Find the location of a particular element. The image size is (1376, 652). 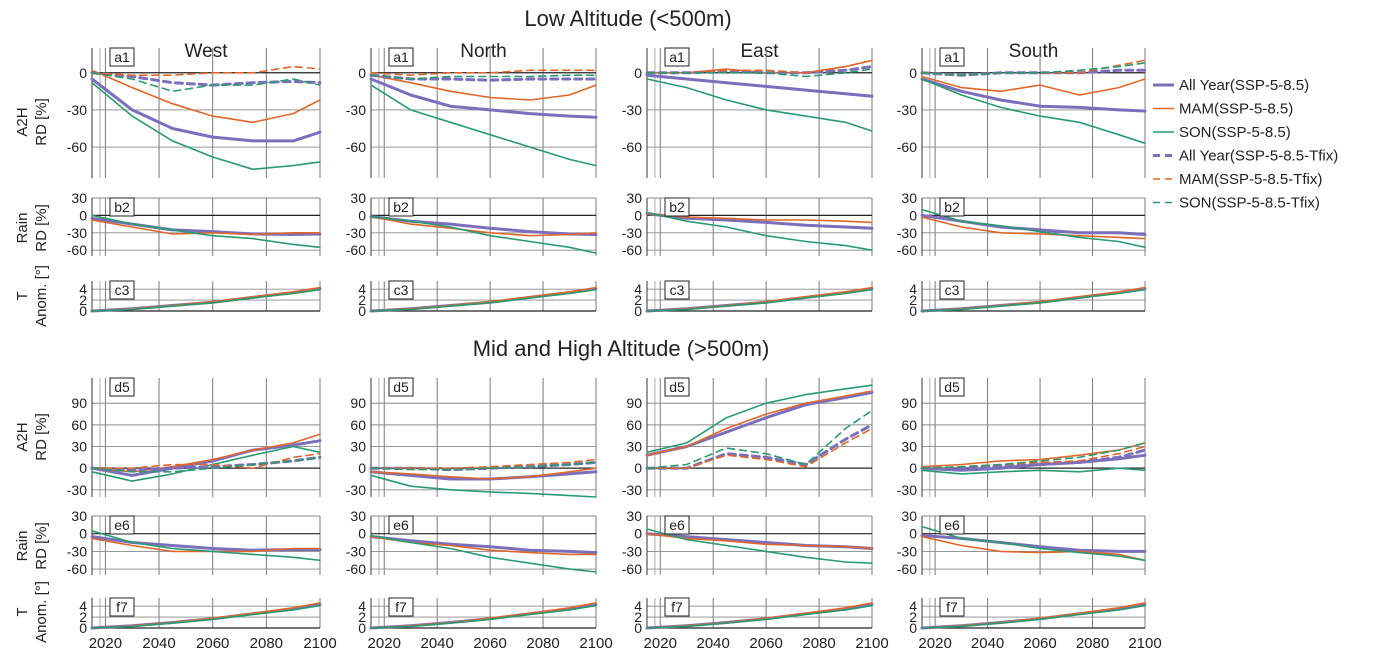

panel-high-a2h-east: 90 60 30 0 -30 d5 is located at coordinates (748, 437).